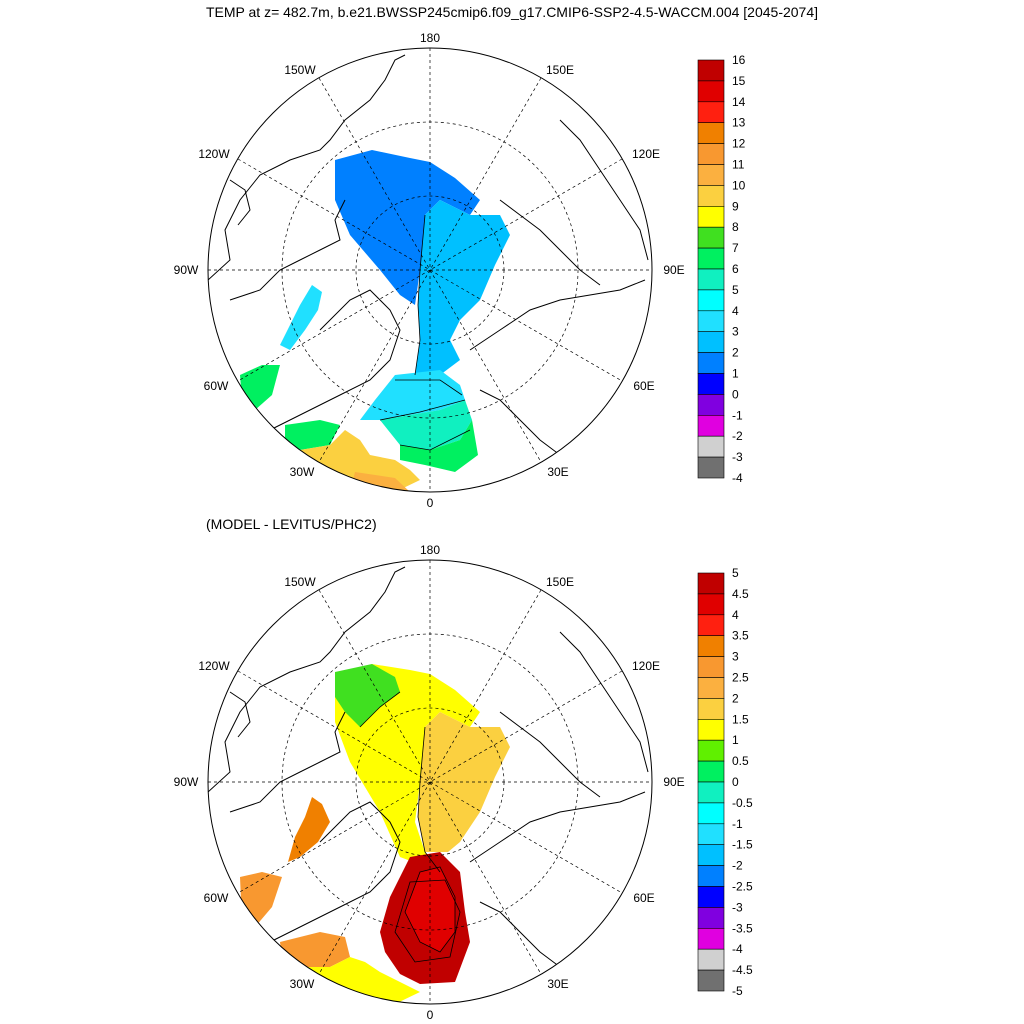  Describe the element at coordinates (735, 657) in the screenshot. I see `bottom-colorbar-label: 3` at that location.